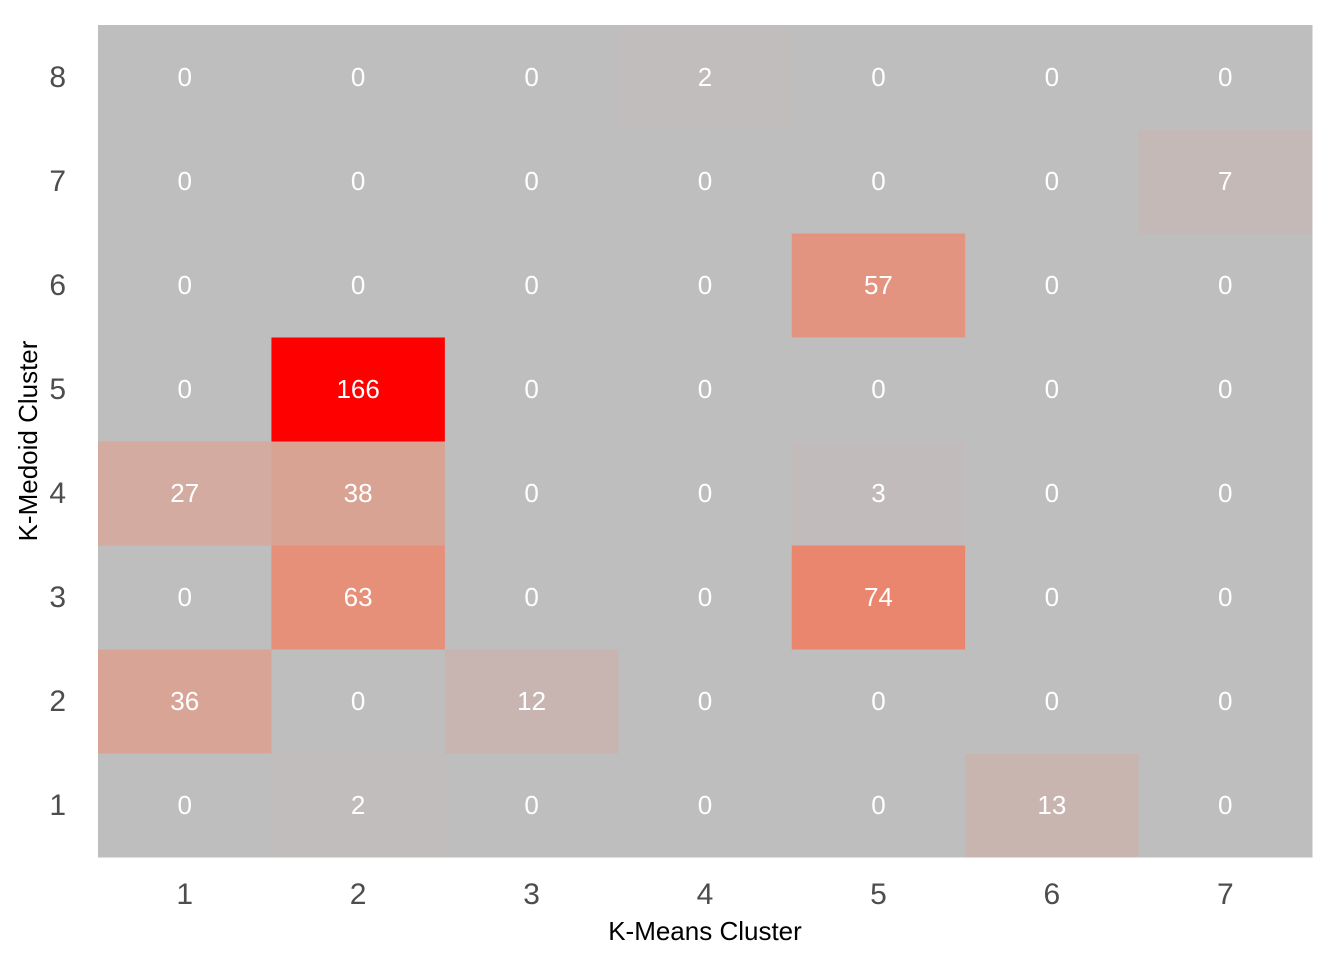 The image size is (1344, 960). I want to click on cell-value-label: 7, so click(1225, 181).